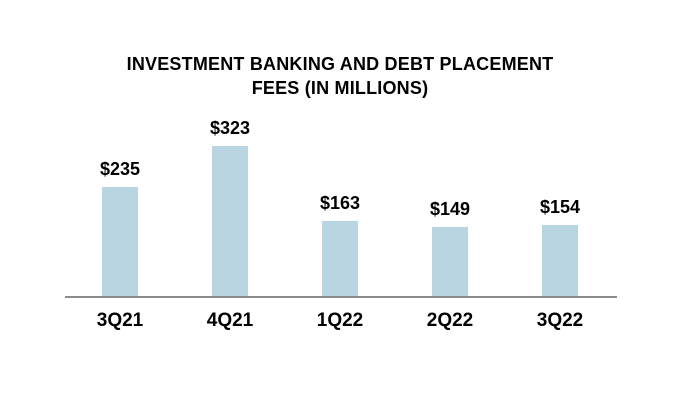 Image resolution: width=680 pixels, height=400 pixels. I want to click on bar-1q22, so click(340, 258).